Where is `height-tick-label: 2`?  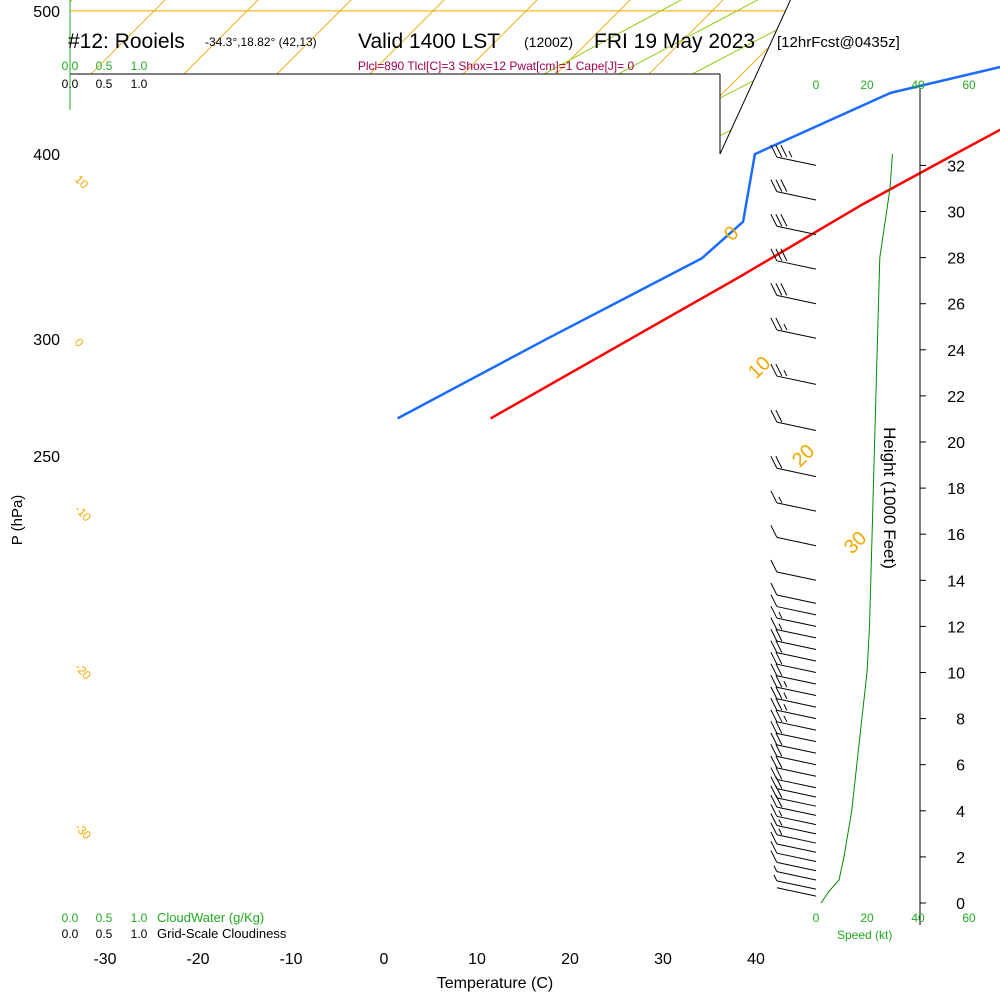
height-tick-label: 2 is located at coordinates (960, 858).